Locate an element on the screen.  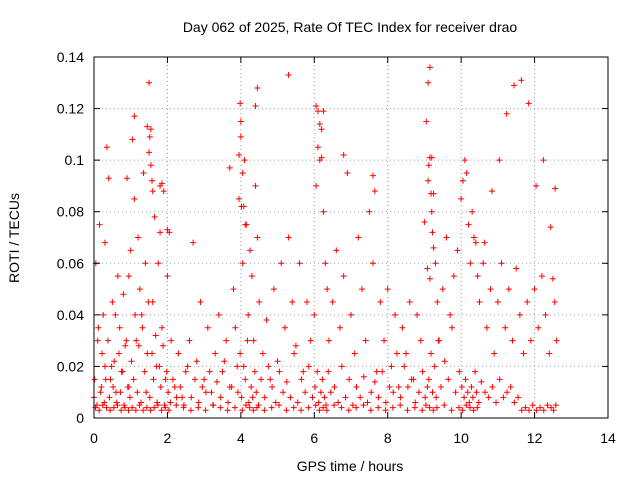
y-tick-label: 0.14 is located at coordinates (70, 57).